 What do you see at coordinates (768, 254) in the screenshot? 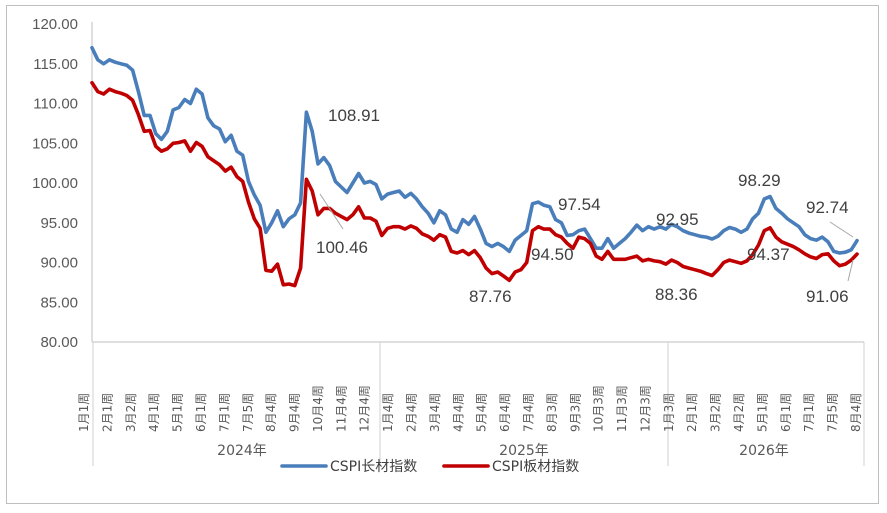
I see `data-label: 94.37` at bounding box center [768, 254].